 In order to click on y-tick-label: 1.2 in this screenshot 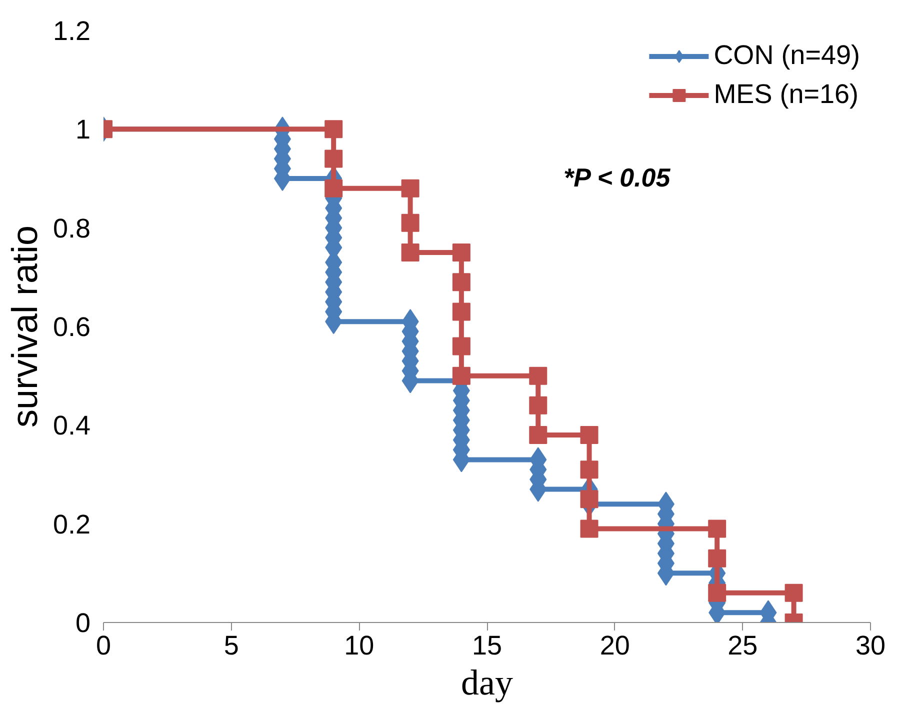, I will do `click(71, 31)`.